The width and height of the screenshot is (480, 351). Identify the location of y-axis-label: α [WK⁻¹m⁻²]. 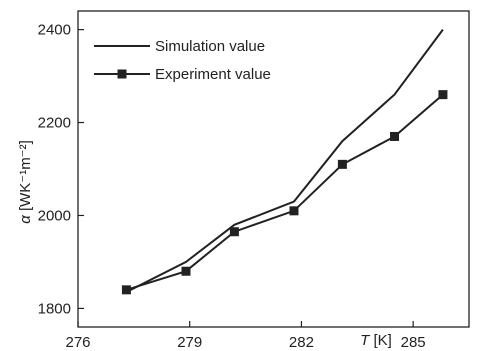
(25, 182).